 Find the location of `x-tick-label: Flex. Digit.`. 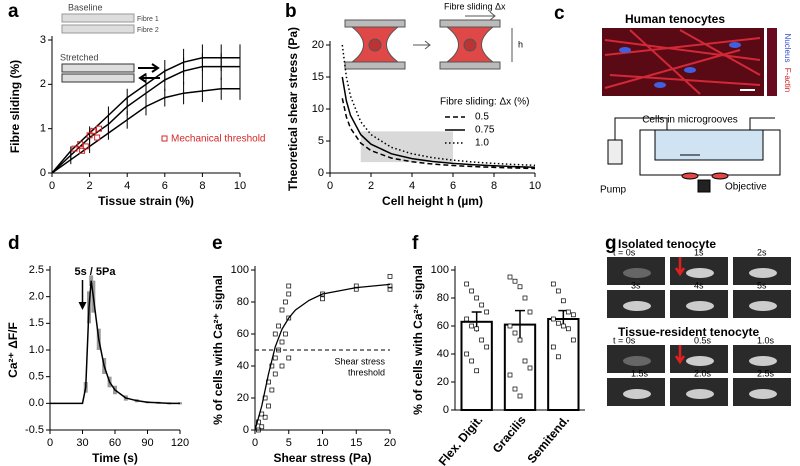

x-tick-label: Flex. Digit. is located at coordinates (461, 439).